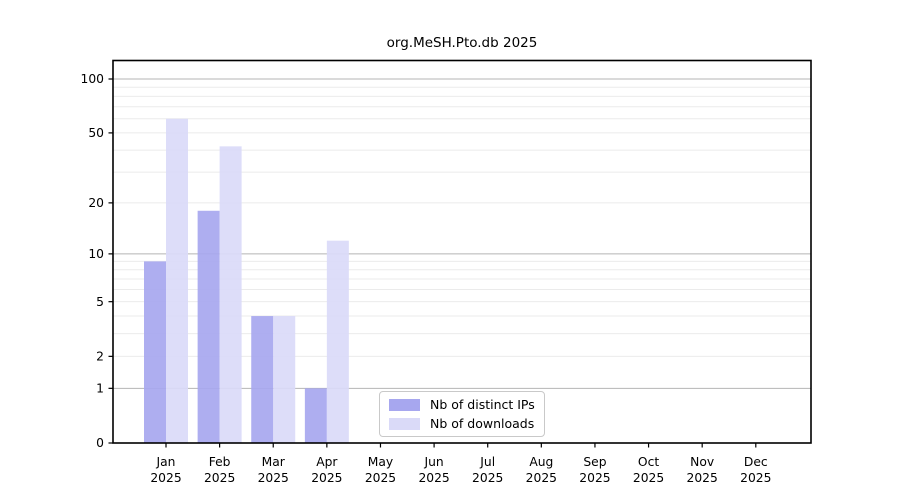 This screenshot has width=900, height=500. I want to click on legend: Nb of distinct IPs Nb of downloads, so click(462, 414).